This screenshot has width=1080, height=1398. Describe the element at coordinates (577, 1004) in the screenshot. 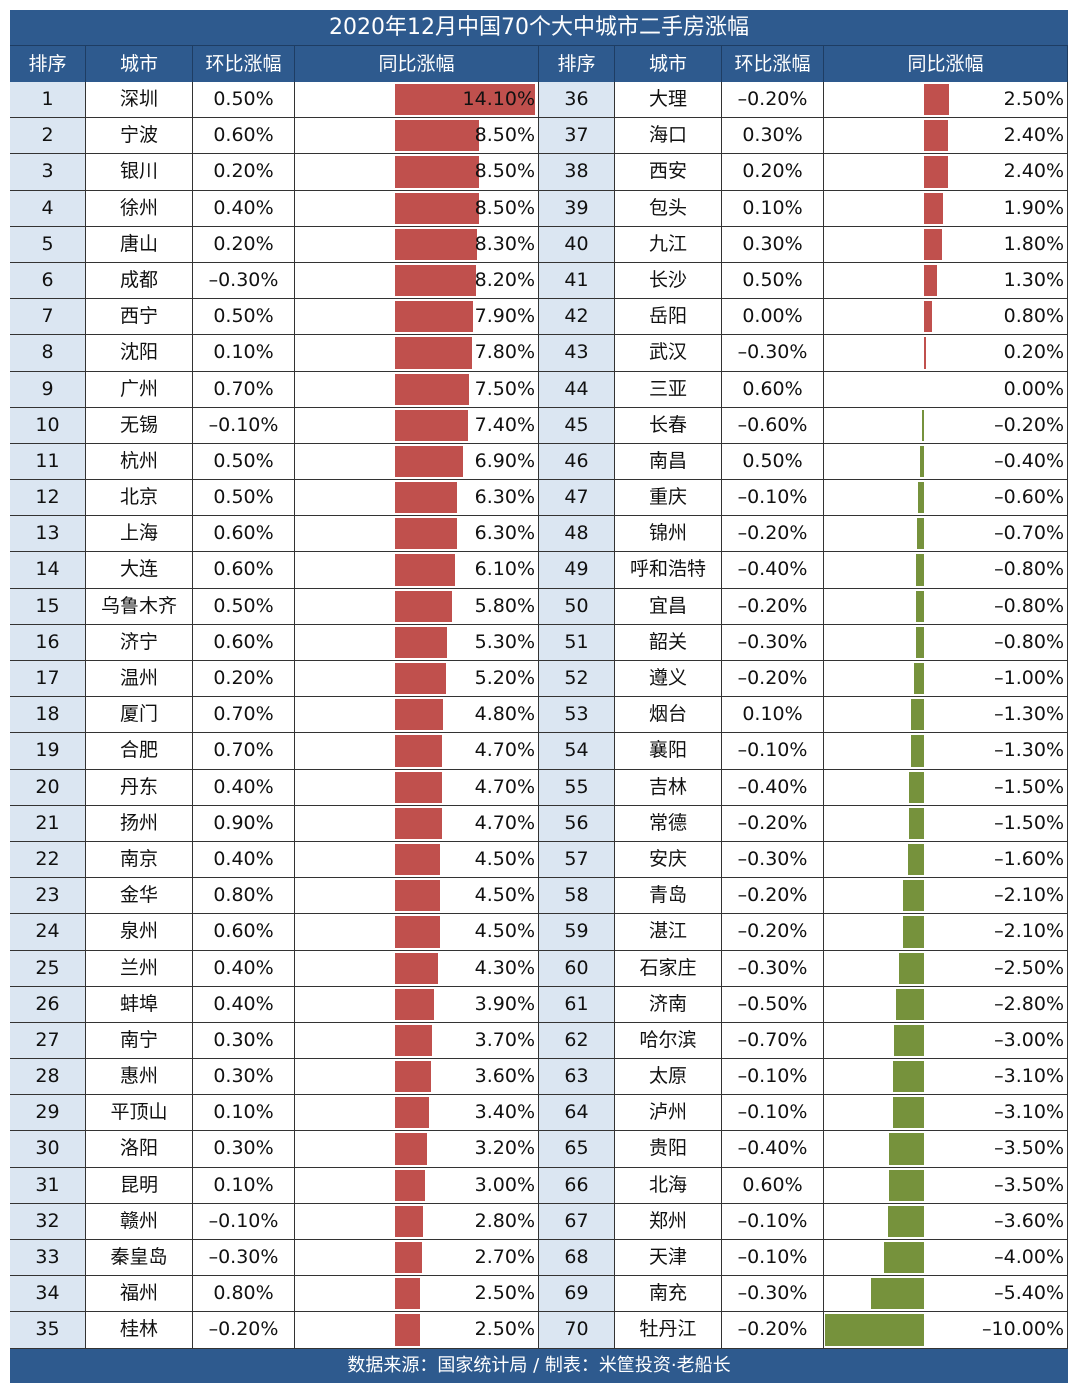

I see `rank-cell: 61` at that location.